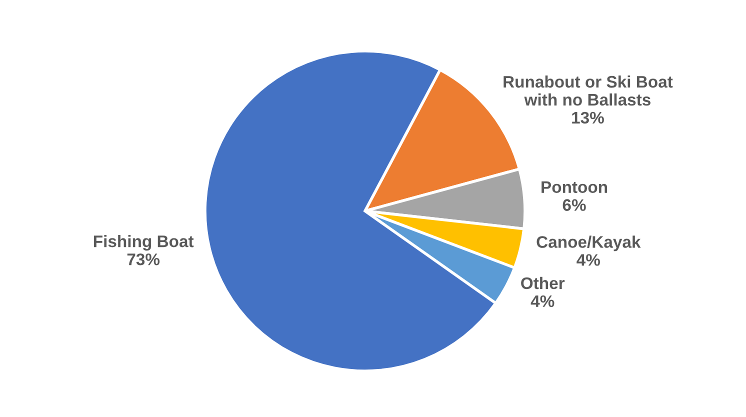  What do you see at coordinates (588, 244) in the screenshot?
I see `slice-label: Canoe/Kayak` at bounding box center [588, 244].